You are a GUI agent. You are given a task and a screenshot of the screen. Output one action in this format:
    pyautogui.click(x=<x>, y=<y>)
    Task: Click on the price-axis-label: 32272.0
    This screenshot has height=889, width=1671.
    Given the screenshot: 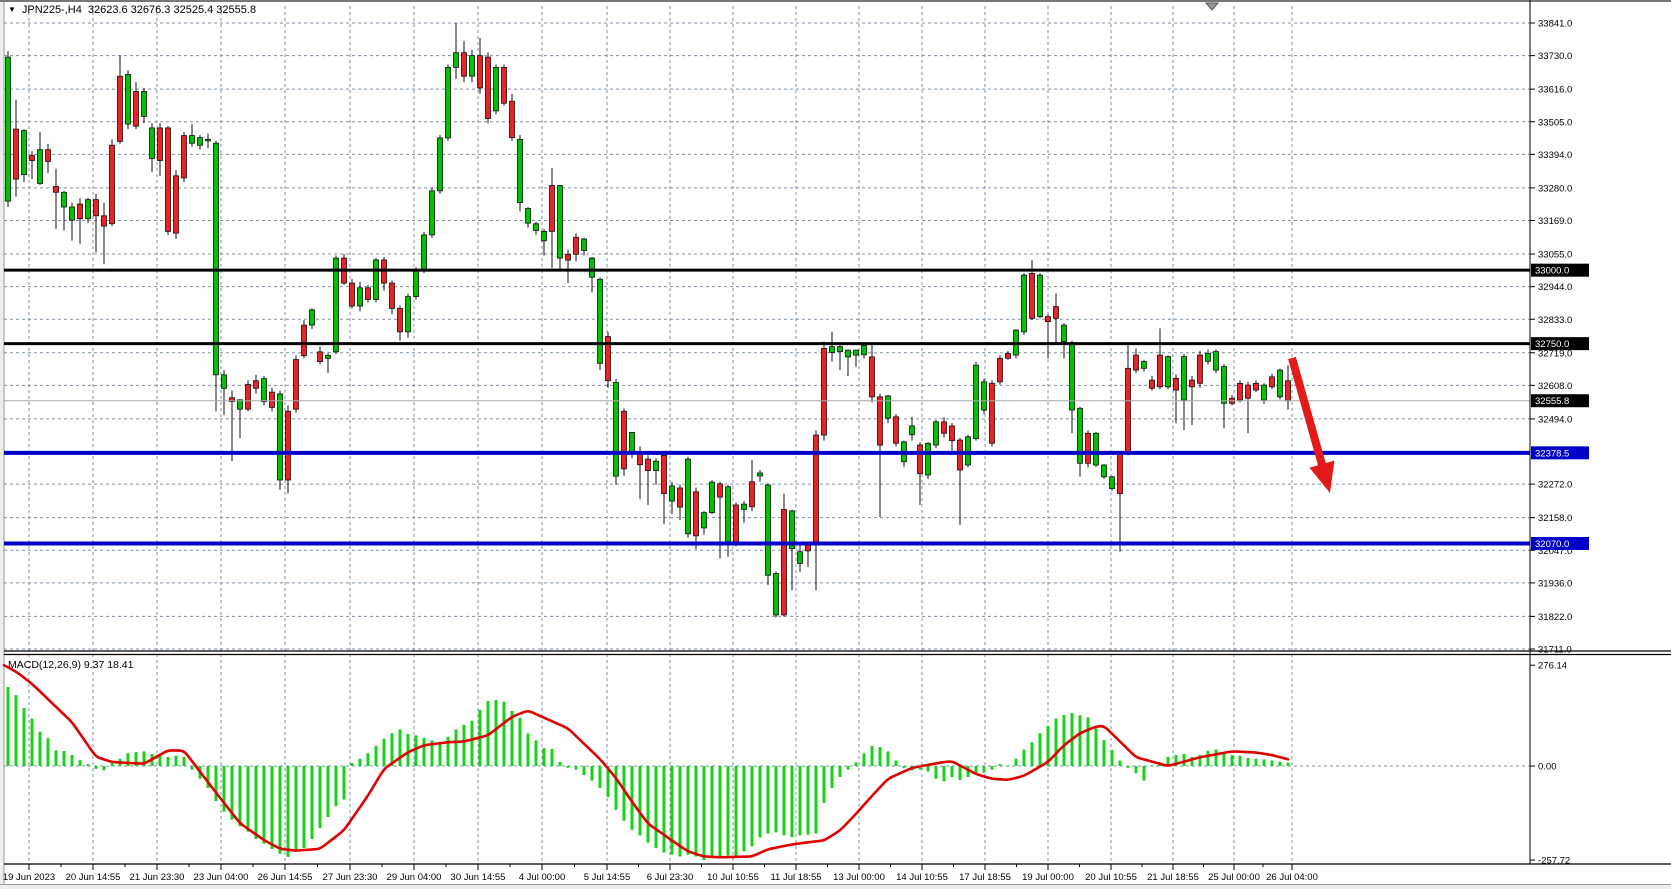 What is the action you would take?
    pyautogui.click(x=1555, y=485)
    